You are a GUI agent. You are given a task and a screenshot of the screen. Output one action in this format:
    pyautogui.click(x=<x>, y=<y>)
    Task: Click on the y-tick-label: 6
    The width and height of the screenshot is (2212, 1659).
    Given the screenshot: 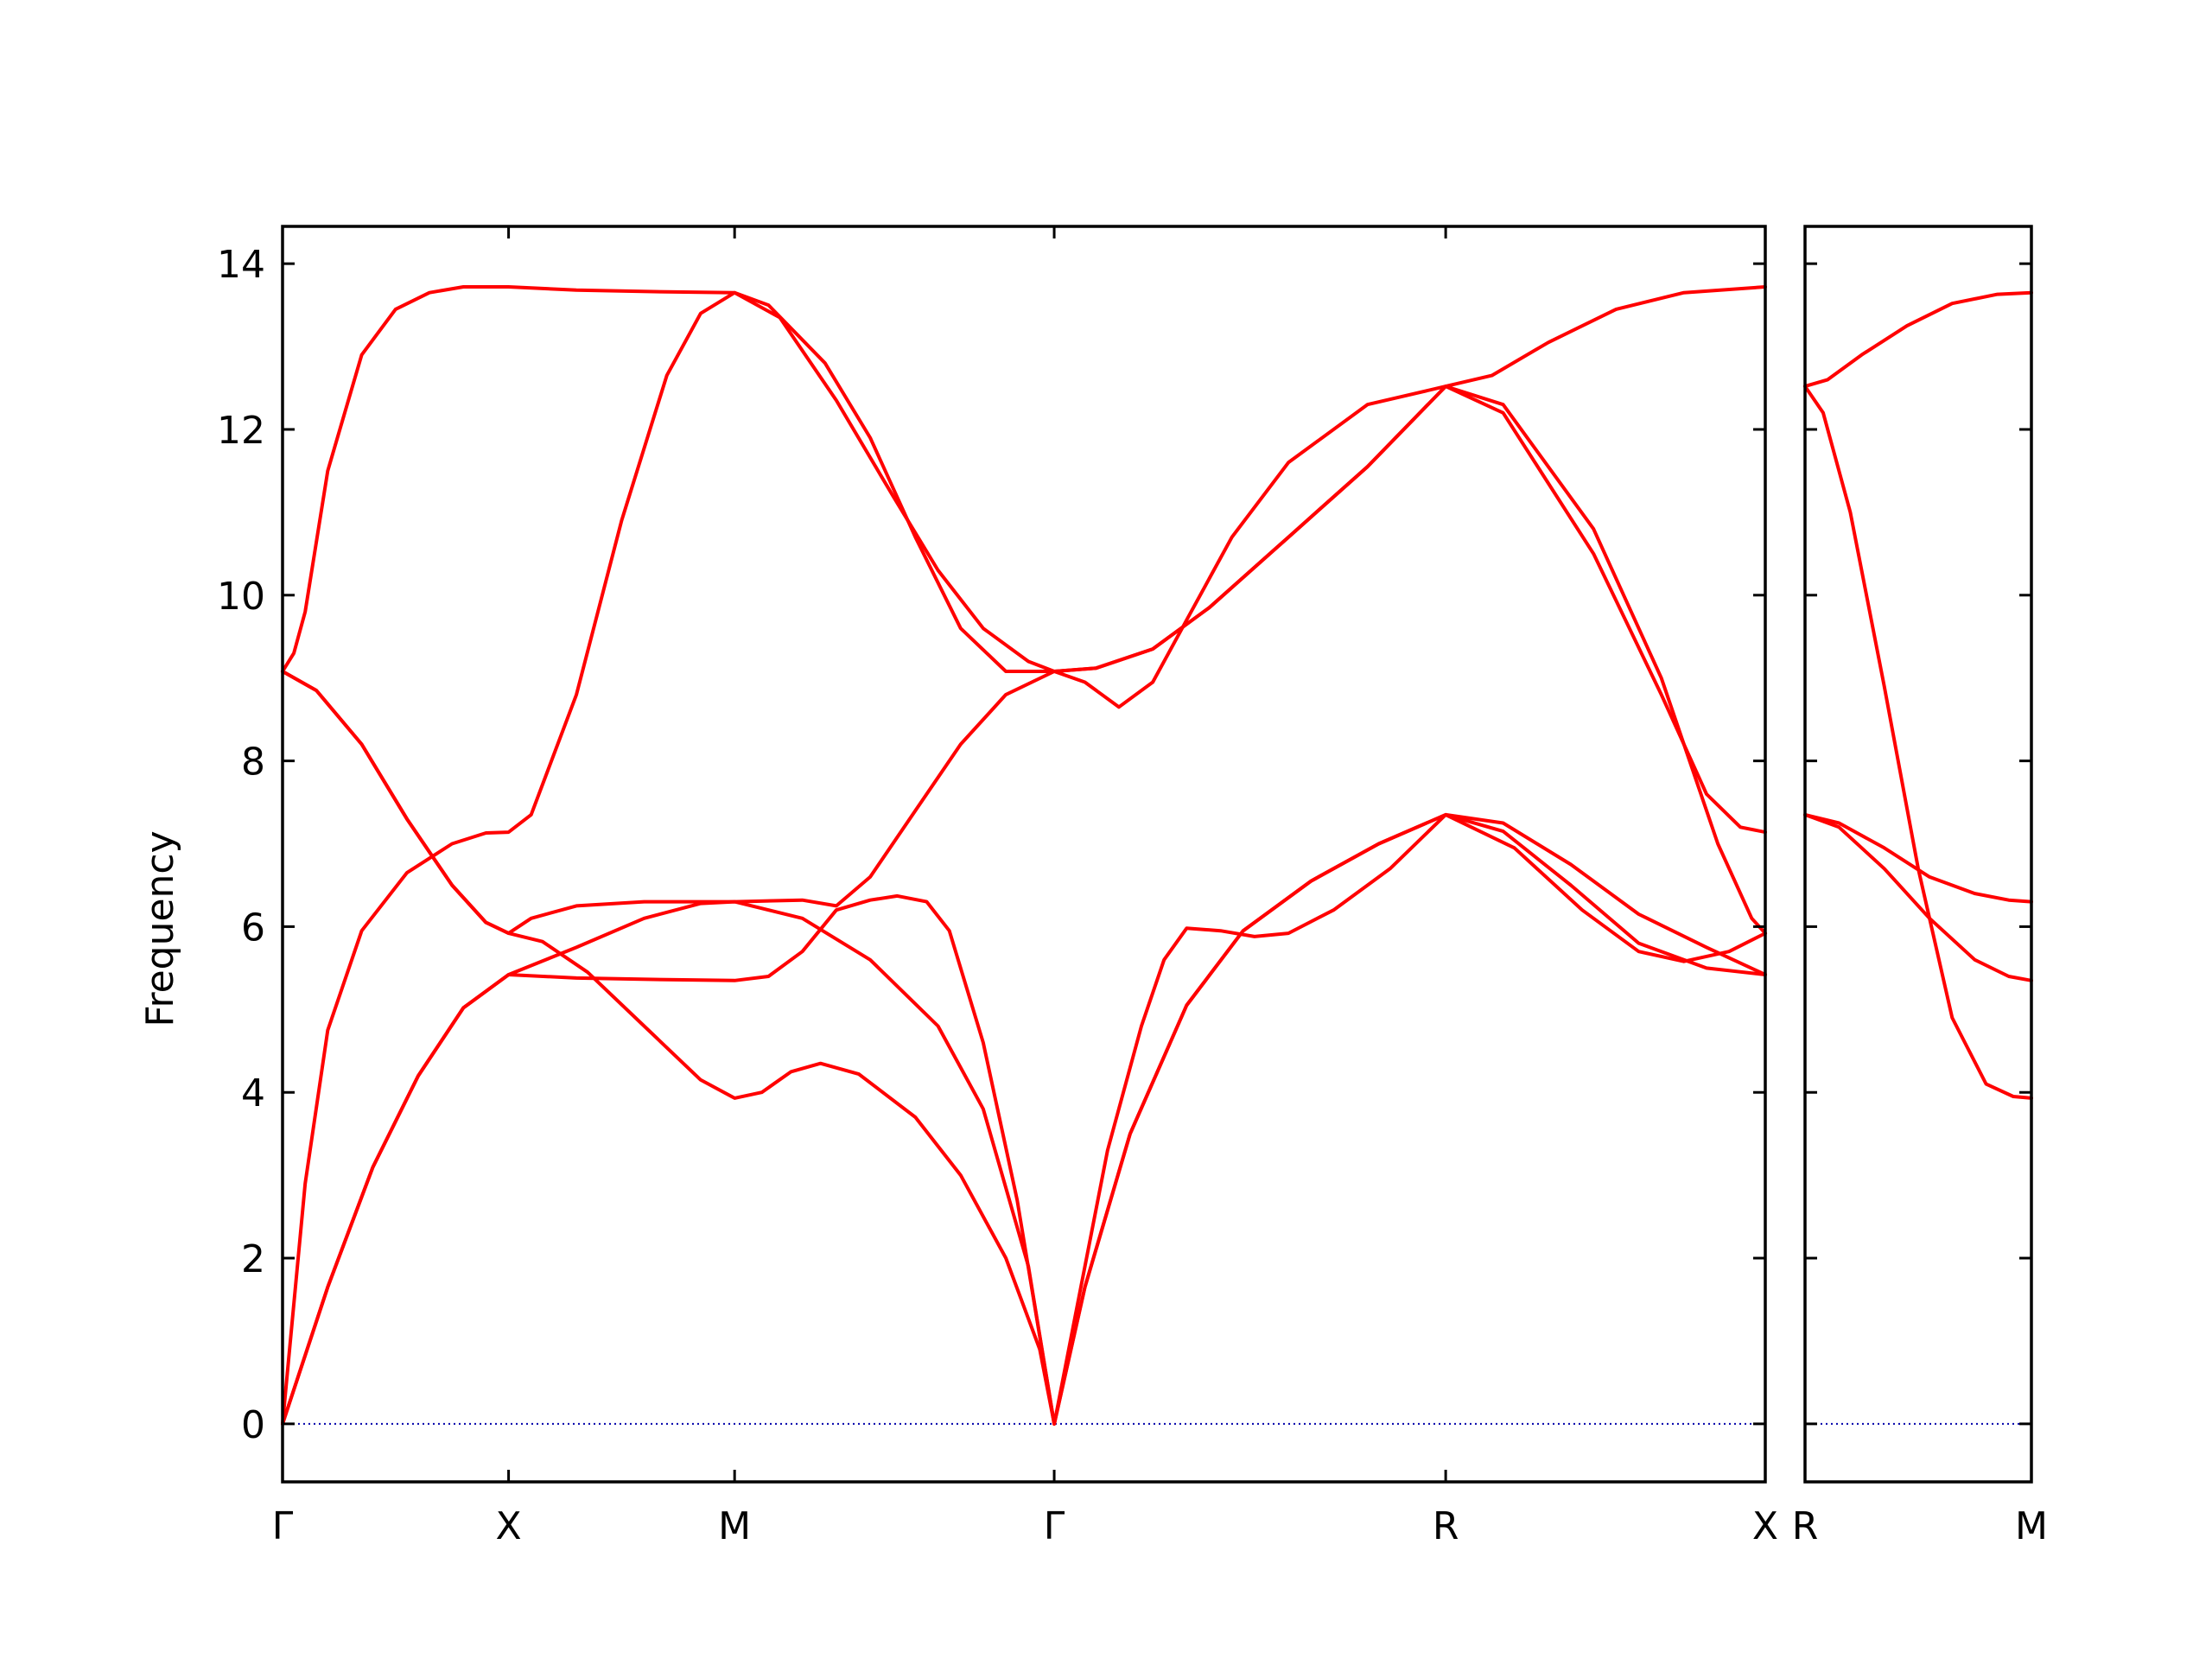 What is the action you would take?
    pyautogui.click(x=253, y=928)
    